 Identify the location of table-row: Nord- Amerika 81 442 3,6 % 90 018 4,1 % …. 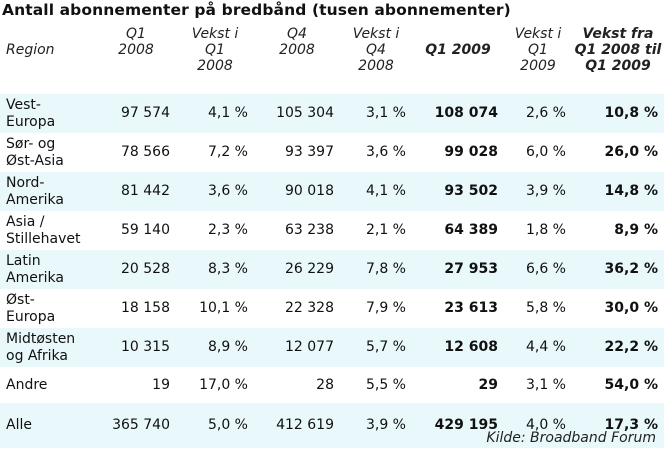
(332, 191).